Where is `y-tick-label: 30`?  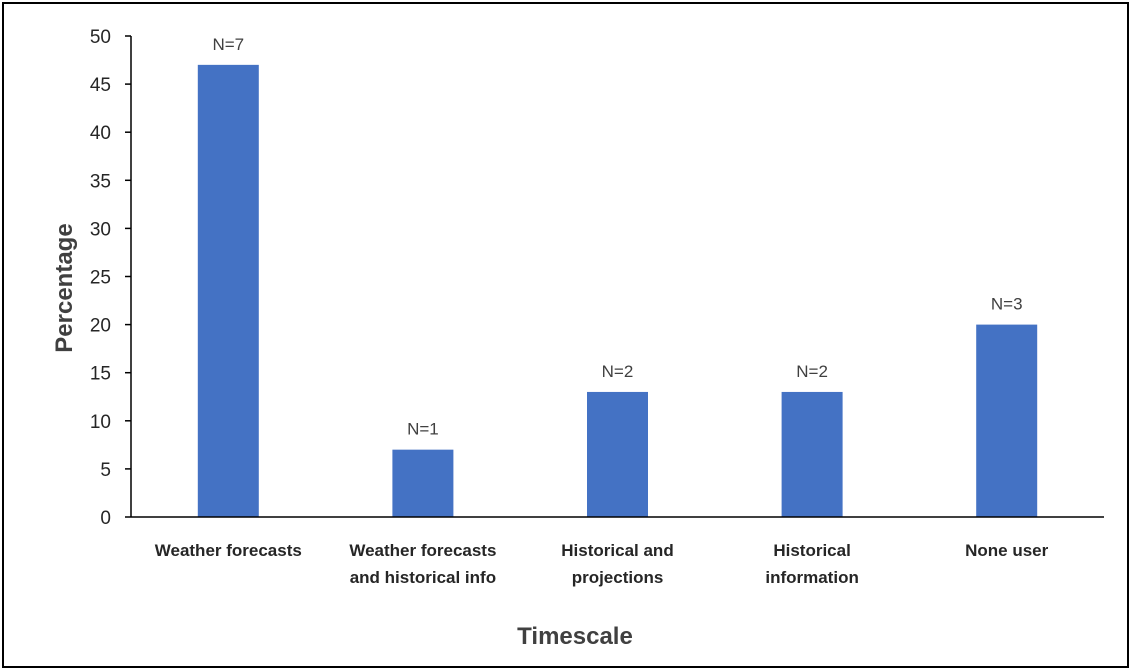
y-tick-label: 30 is located at coordinates (100, 229).